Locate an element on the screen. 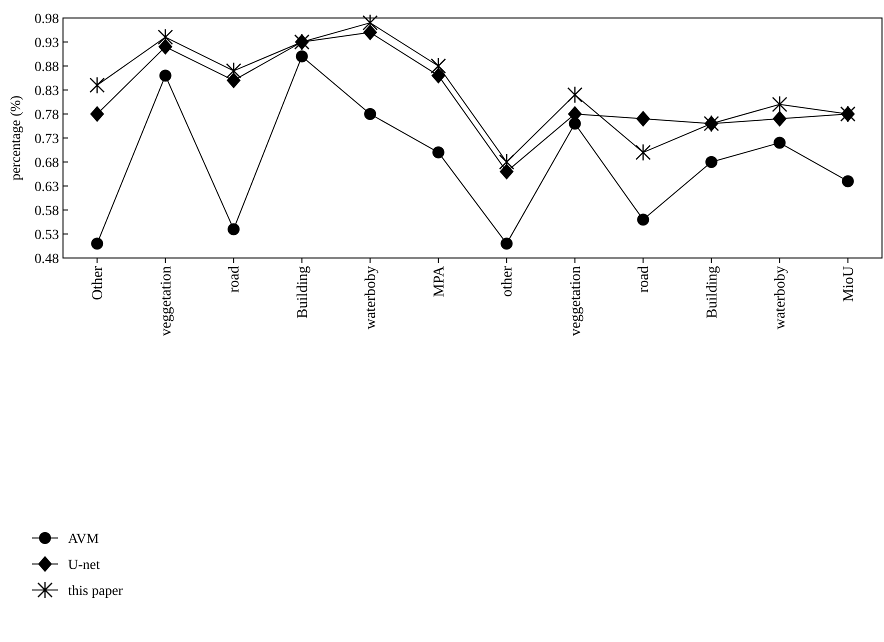 The height and width of the screenshot is (642, 884). legend-label: AVM is located at coordinates (84, 539).